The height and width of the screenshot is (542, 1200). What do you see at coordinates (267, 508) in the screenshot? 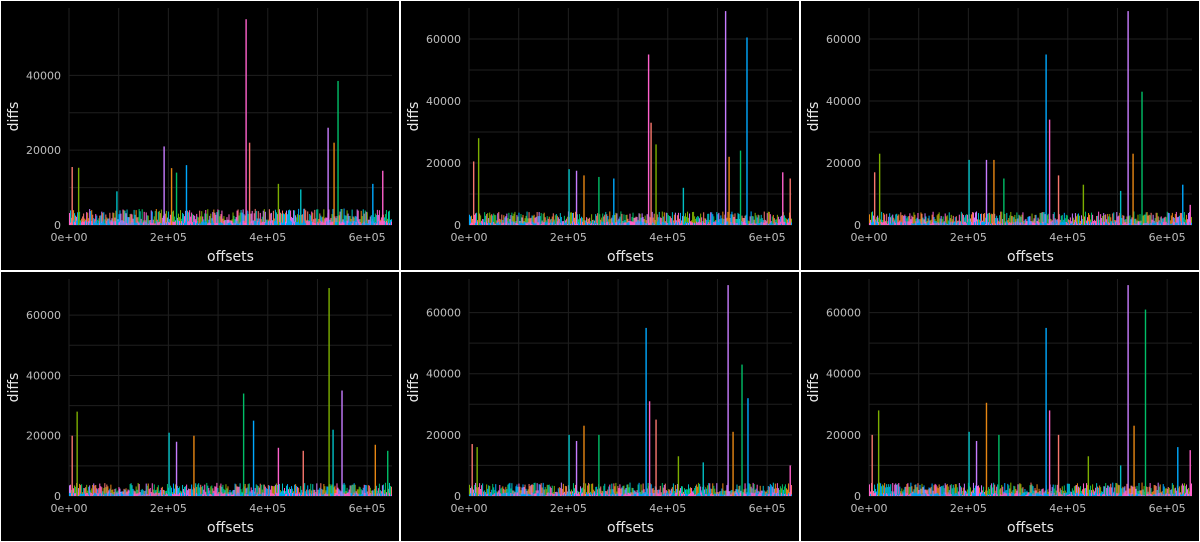
I see `x-tick-label: 4e+05` at bounding box center [267, 508].